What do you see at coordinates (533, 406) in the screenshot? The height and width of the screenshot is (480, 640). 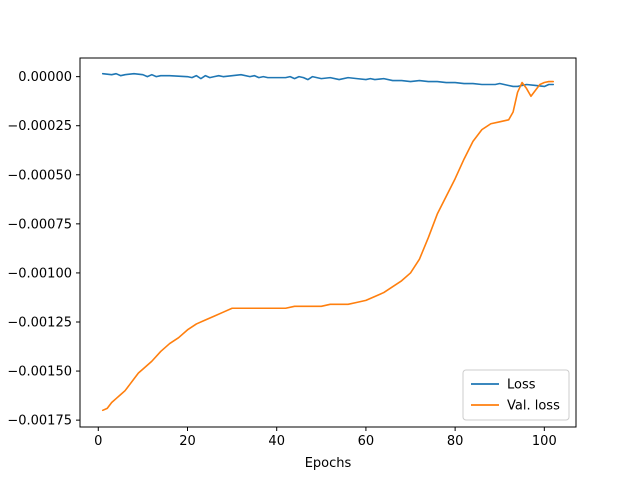 I see `legend-label: Val. loss` at bounding box center [533, 406].